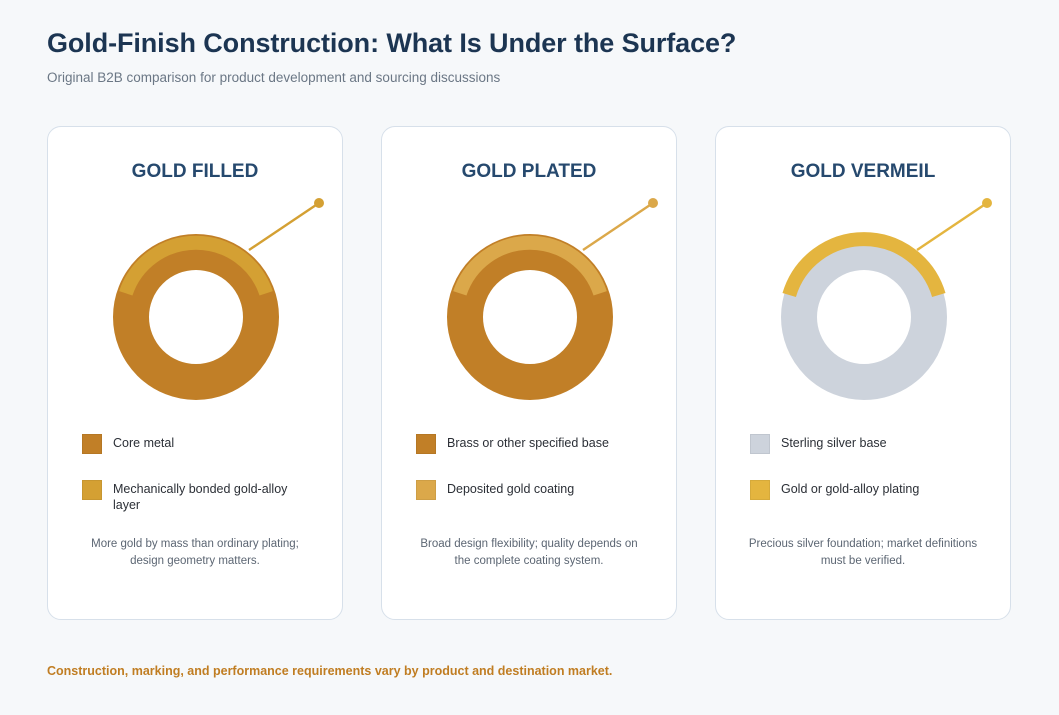  I want to click on legend-label: Brass or other specified base, so click(528, 443).